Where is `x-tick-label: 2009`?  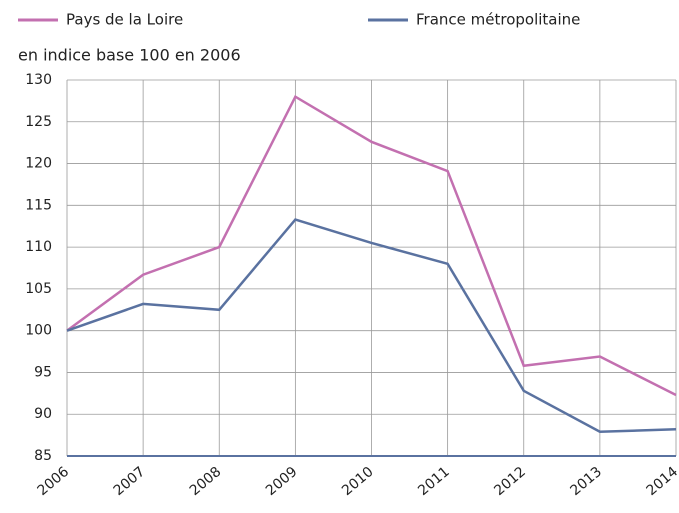
x-tick-label: 2009 is located at coordinates (282, 481).